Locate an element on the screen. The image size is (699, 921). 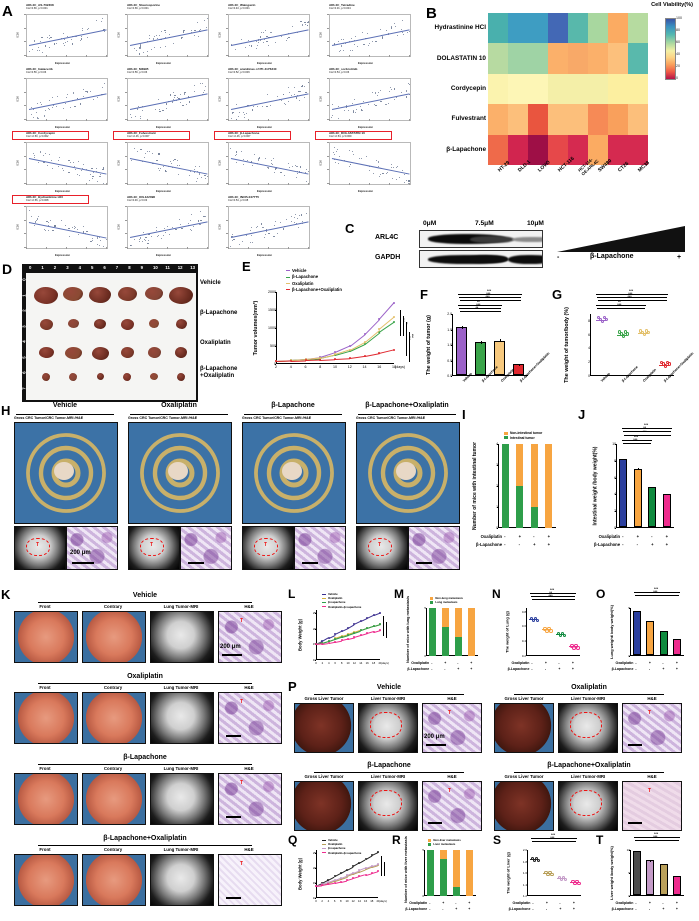
y-tick-label: 1.6 is located at coordinates (524, 873).